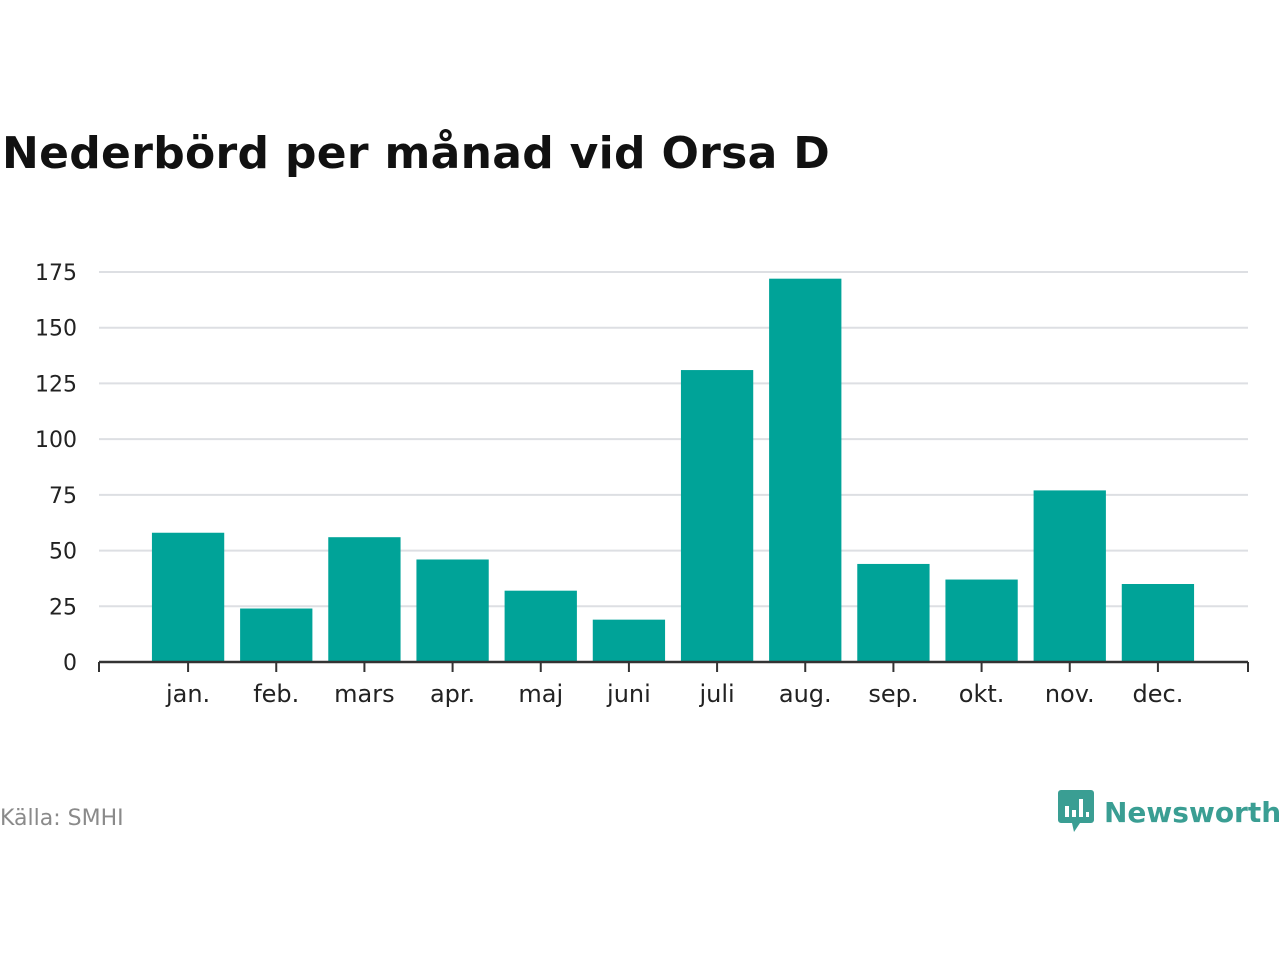 This screenshot has width=1280, height=960. What do you see at coordinates (187, 694) in the screenshot?
I see `x-tick-label: jan.` at bounding box center [187, 694].